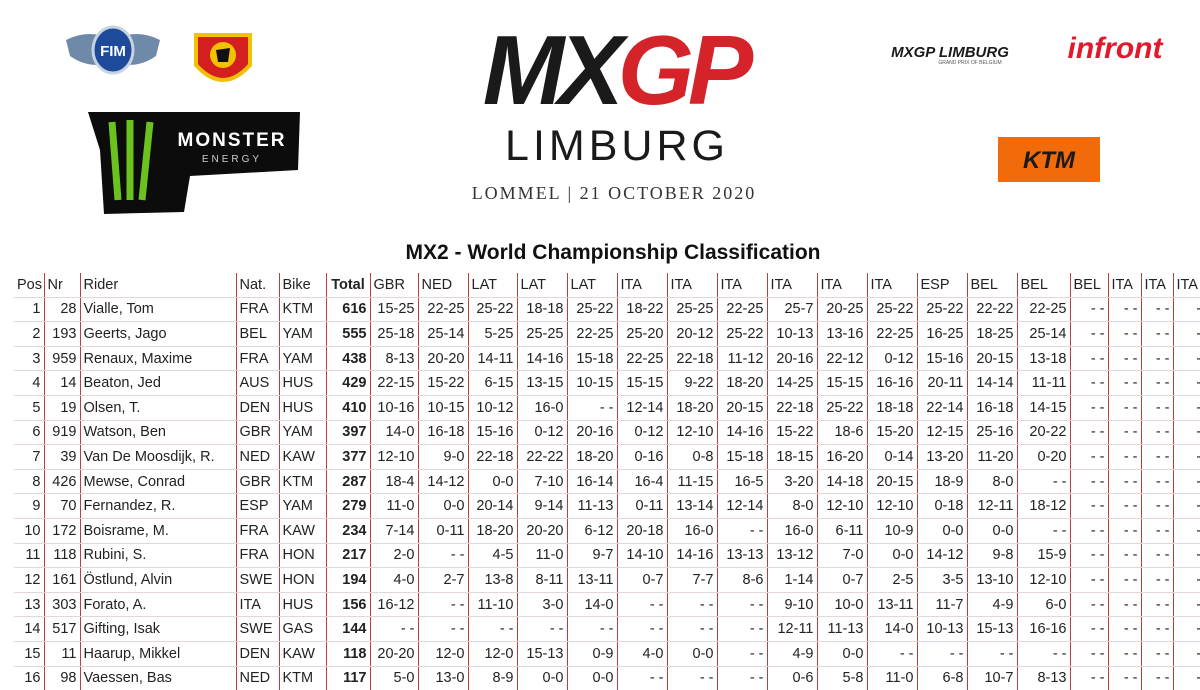 This screenshot has height=690, width=1200. I want to click on table-cell: 25-16, so click(991, 433).